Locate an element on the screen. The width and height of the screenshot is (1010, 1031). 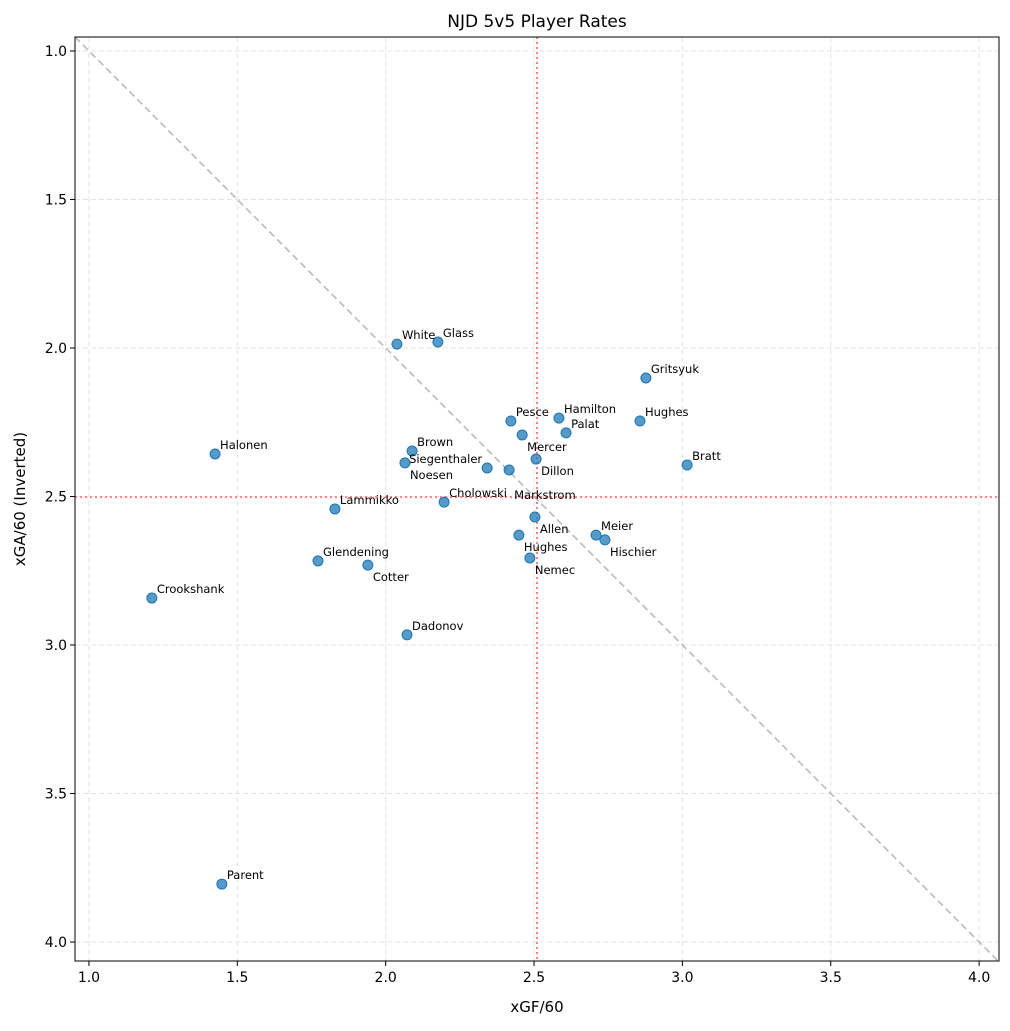
y-tick-label: 2.0 is located at coordinates (56, 349).